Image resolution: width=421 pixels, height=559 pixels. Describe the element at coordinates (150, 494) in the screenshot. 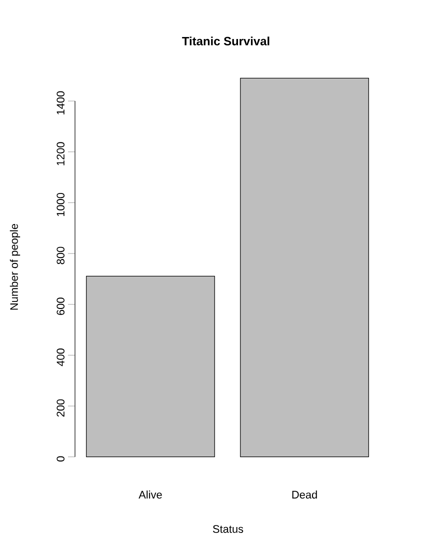

I see `x-tick-label: Alive` at that location.